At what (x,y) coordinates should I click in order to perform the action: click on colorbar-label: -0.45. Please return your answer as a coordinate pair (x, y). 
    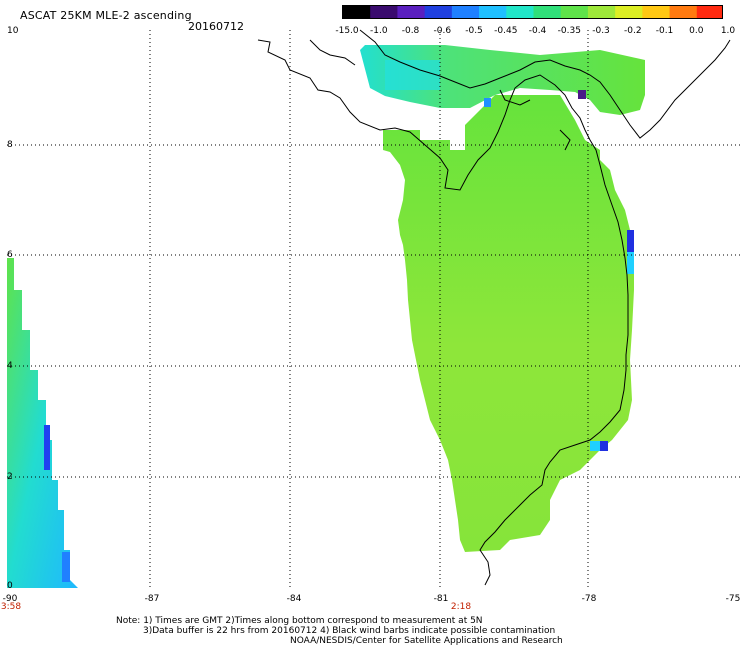
    Looking at the image, I should click on (506, 31).